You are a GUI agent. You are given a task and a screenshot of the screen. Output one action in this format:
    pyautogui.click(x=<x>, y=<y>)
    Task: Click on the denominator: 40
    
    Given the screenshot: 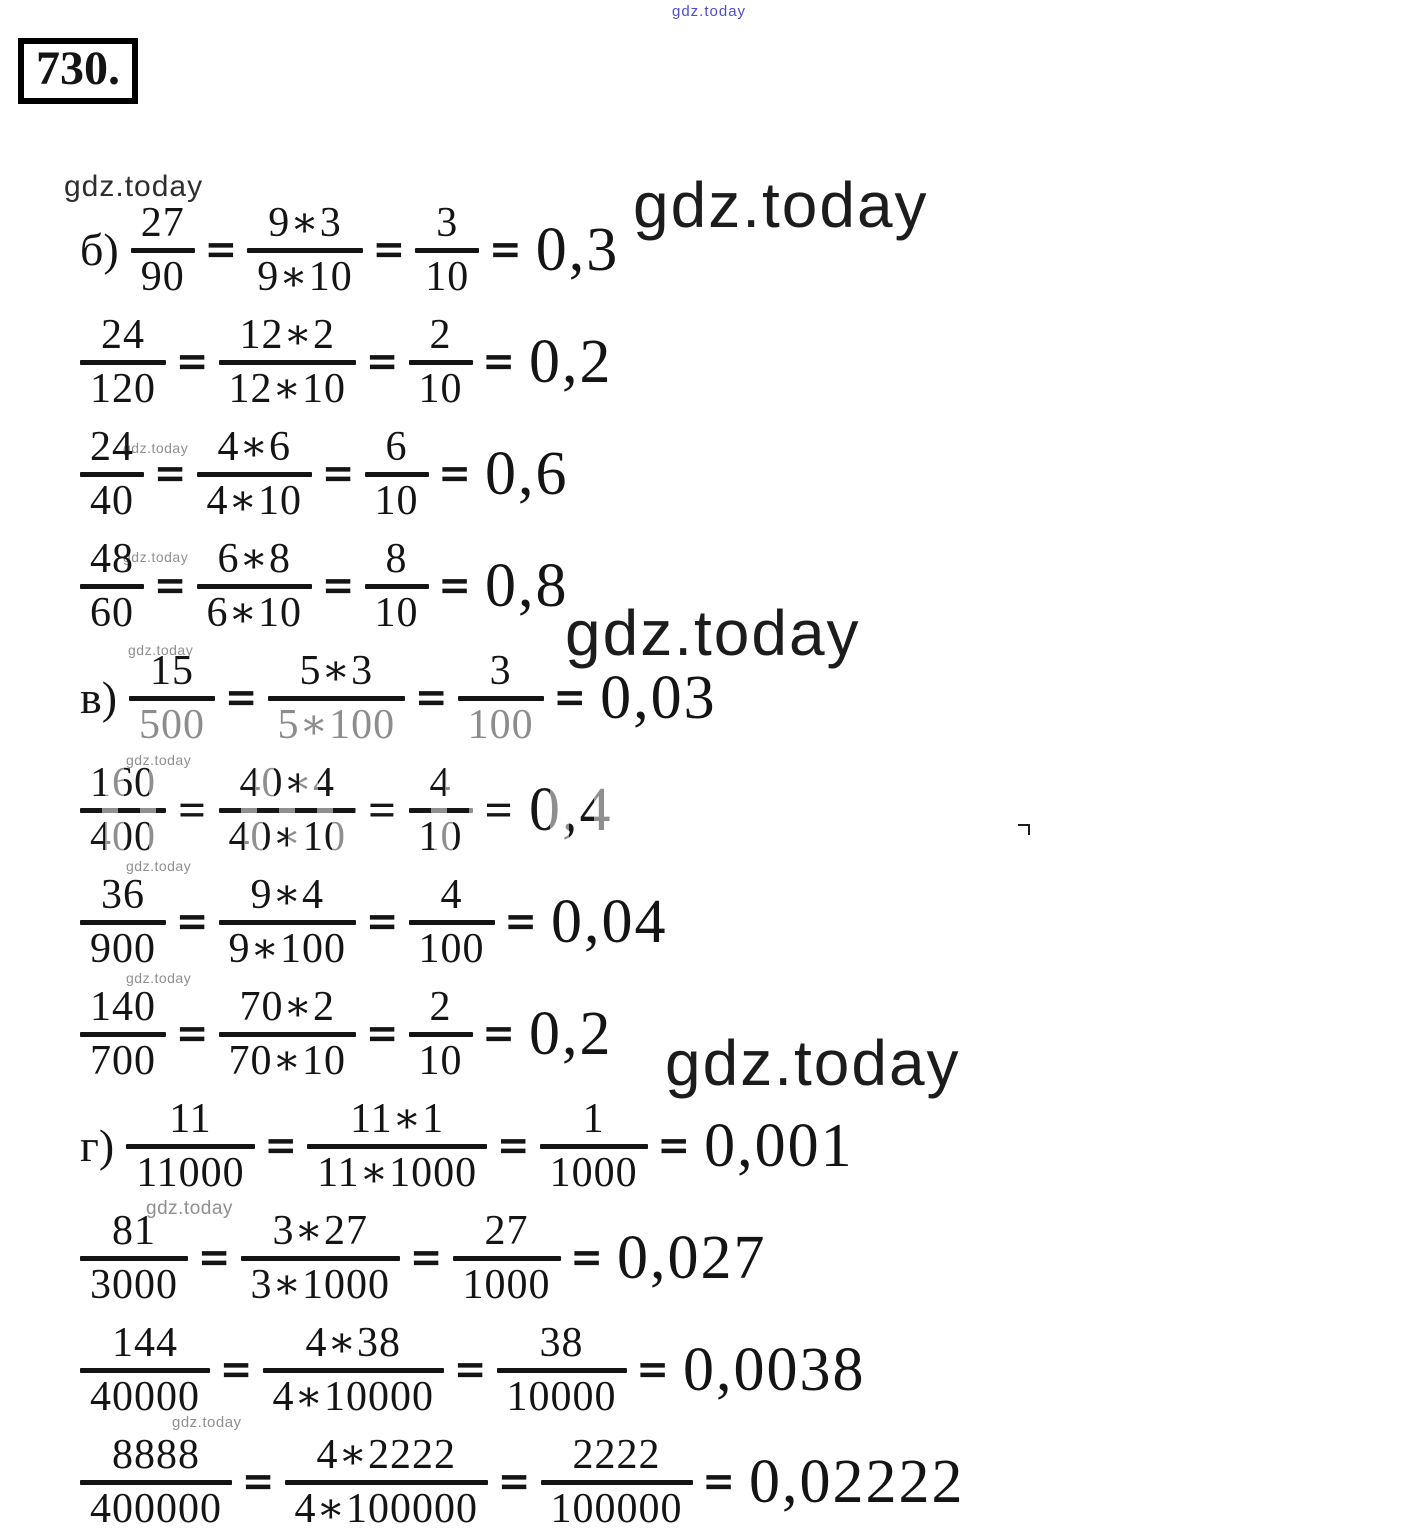 What is the action you would take?
    pyautogui.click(x=112, y=500)
    